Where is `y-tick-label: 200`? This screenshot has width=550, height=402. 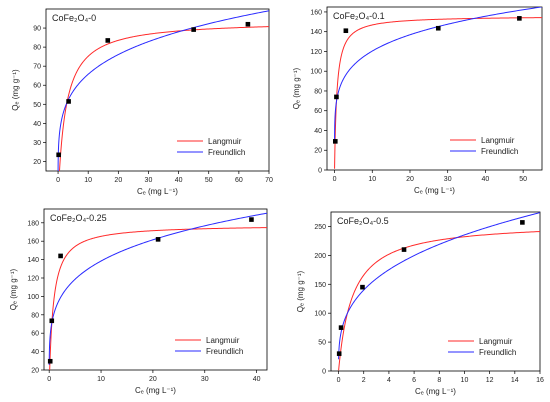
y-tick-label: 200 is located at coordinates (320, 256).